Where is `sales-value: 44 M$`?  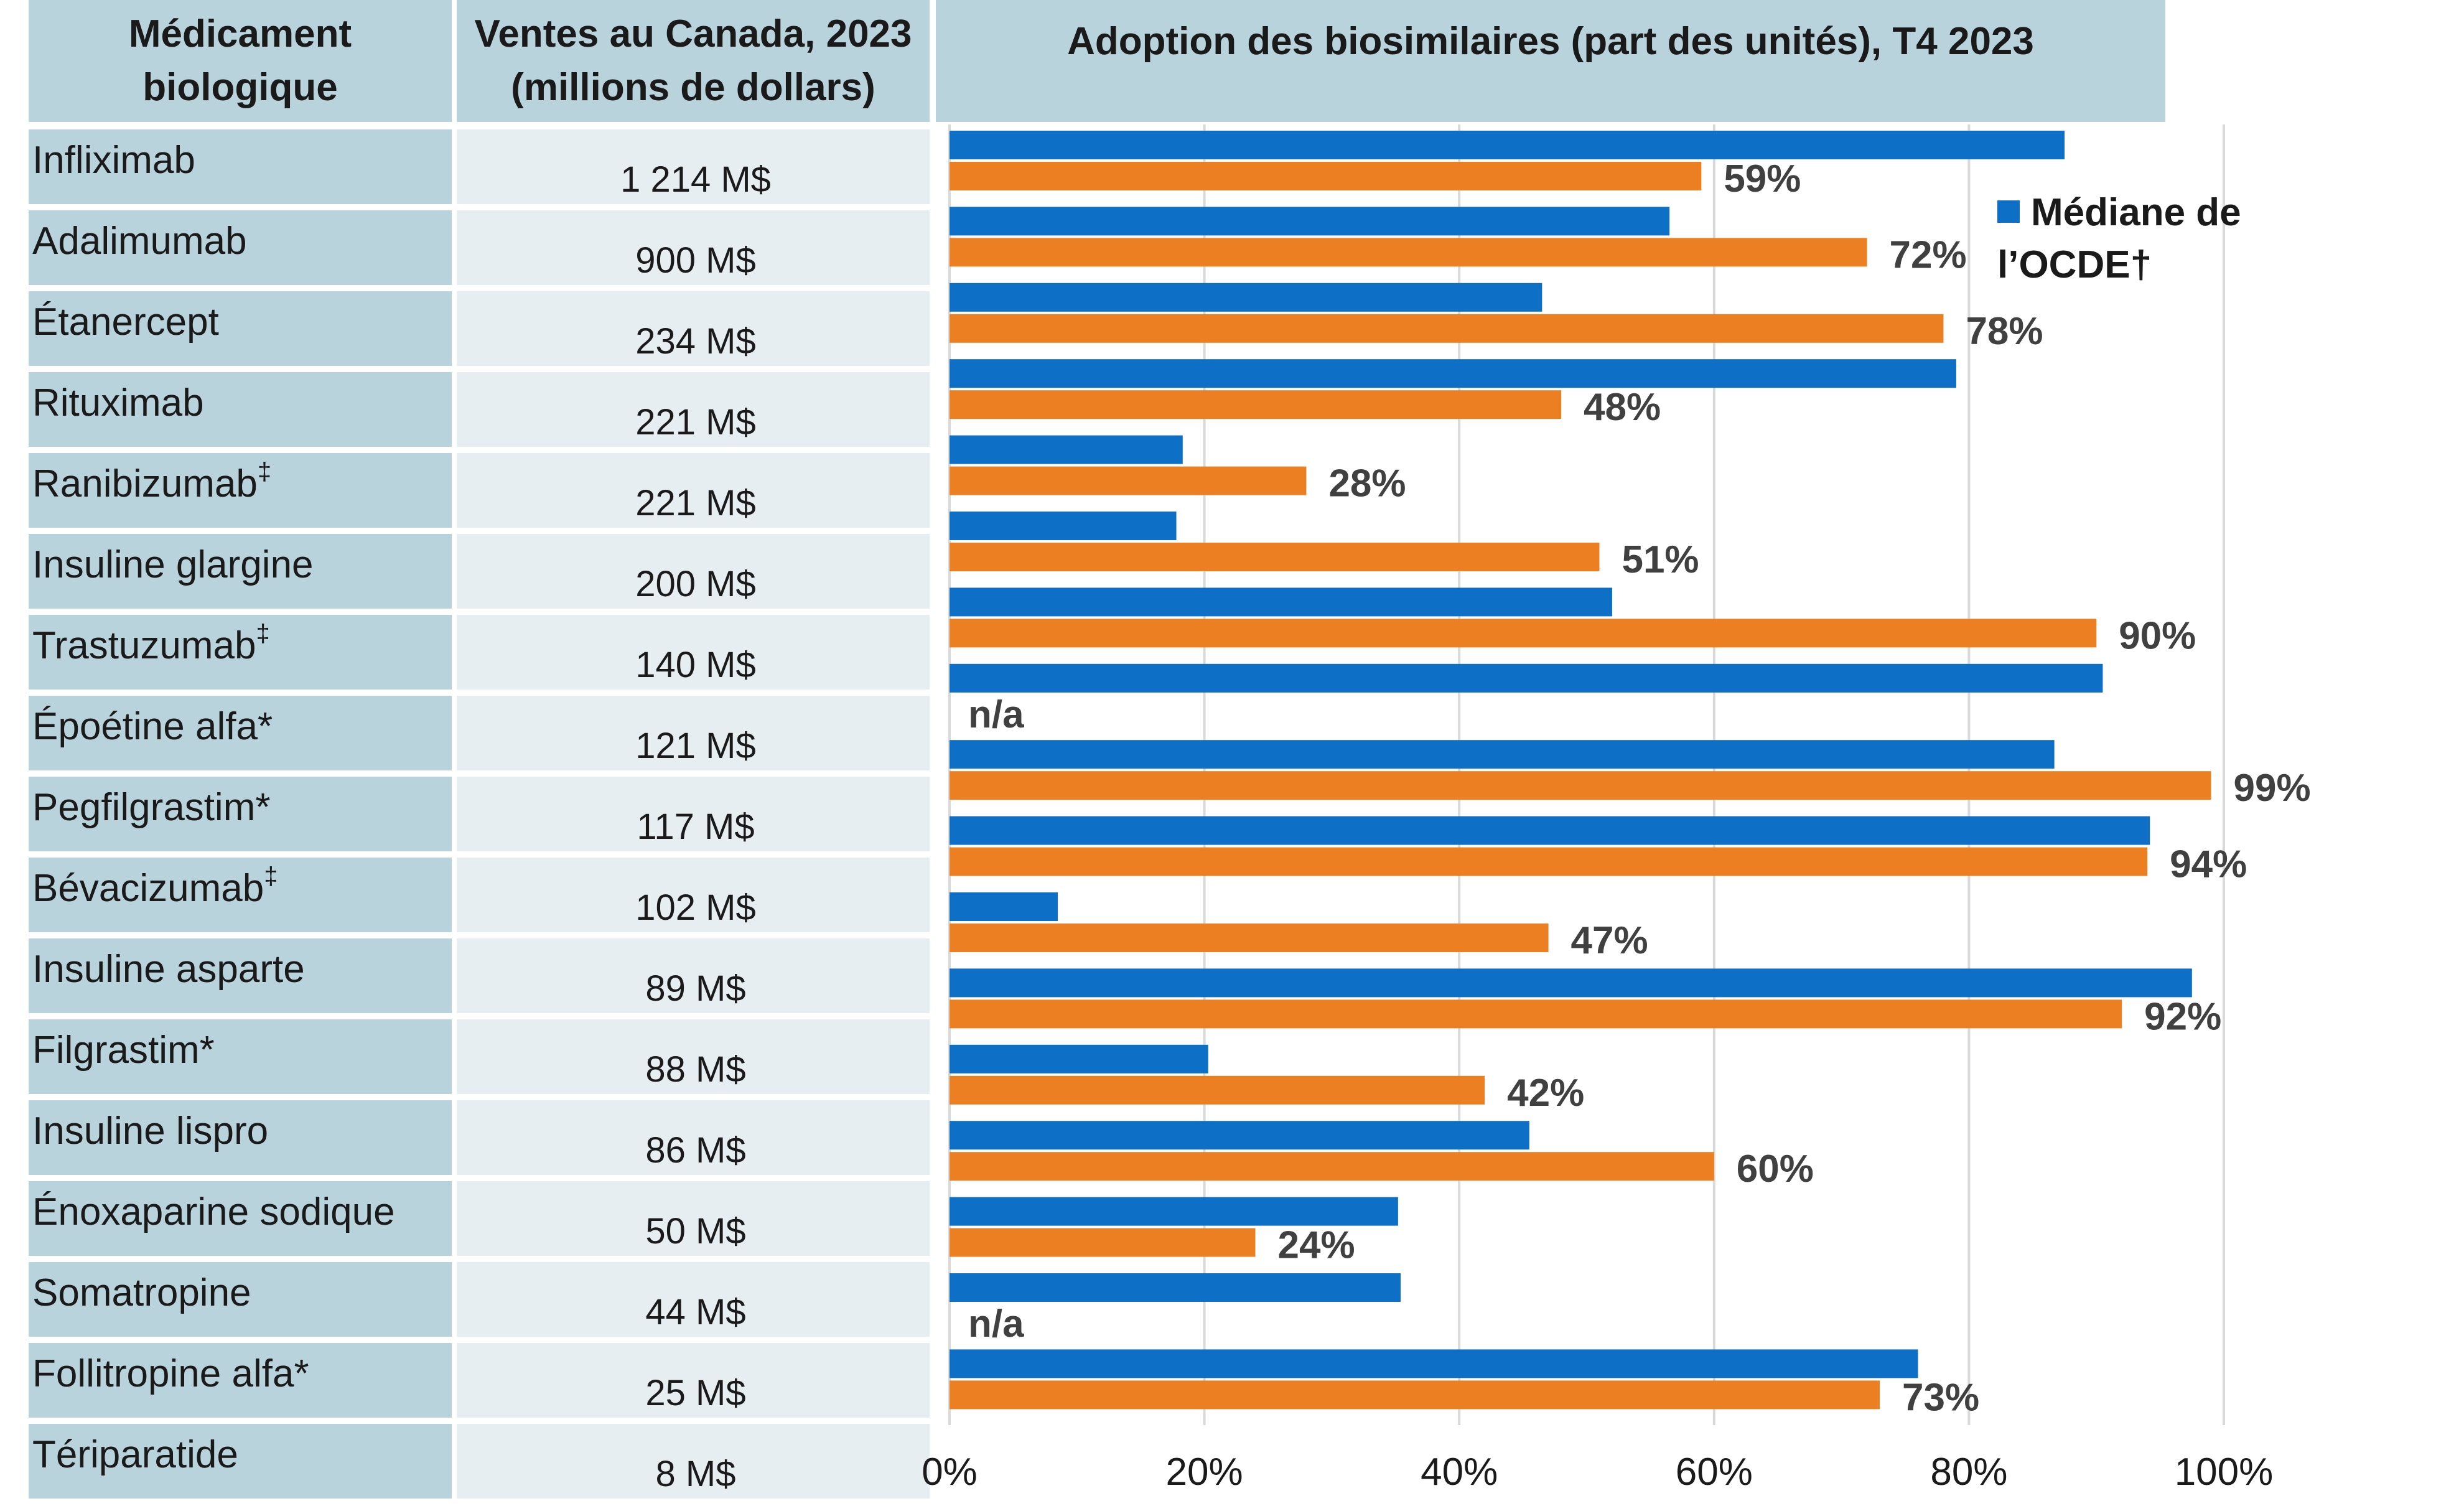 sales-value: 44 M$ is located at coordinates (695, 1312).